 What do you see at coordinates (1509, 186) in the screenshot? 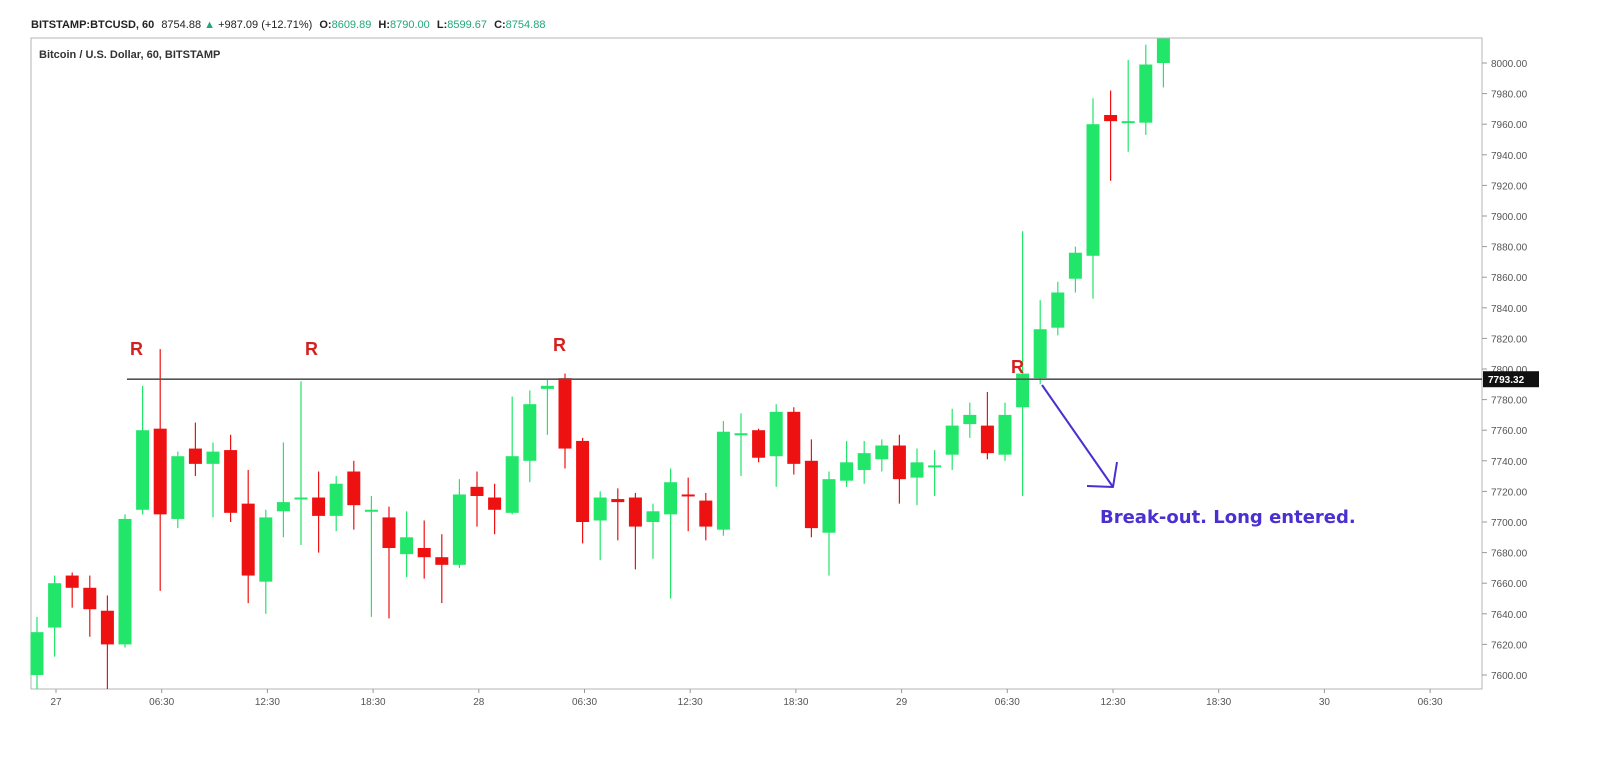
I see `y-tick-label: 7920.00` at bounding box center [1509, 186].